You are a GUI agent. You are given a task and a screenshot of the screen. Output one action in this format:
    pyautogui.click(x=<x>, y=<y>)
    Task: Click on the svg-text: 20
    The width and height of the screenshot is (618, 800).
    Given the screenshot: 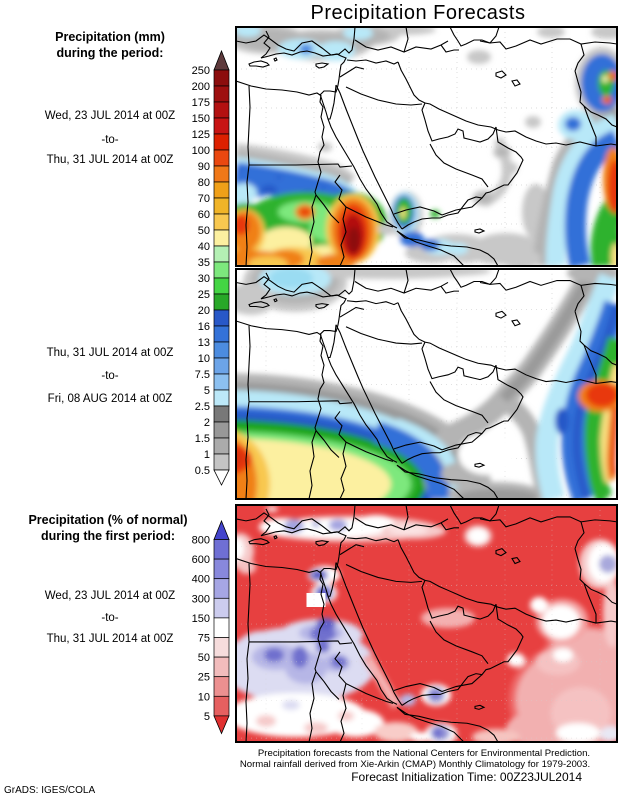 What is the action you would take?
    pyautogui.click(x=204, y=311)
    